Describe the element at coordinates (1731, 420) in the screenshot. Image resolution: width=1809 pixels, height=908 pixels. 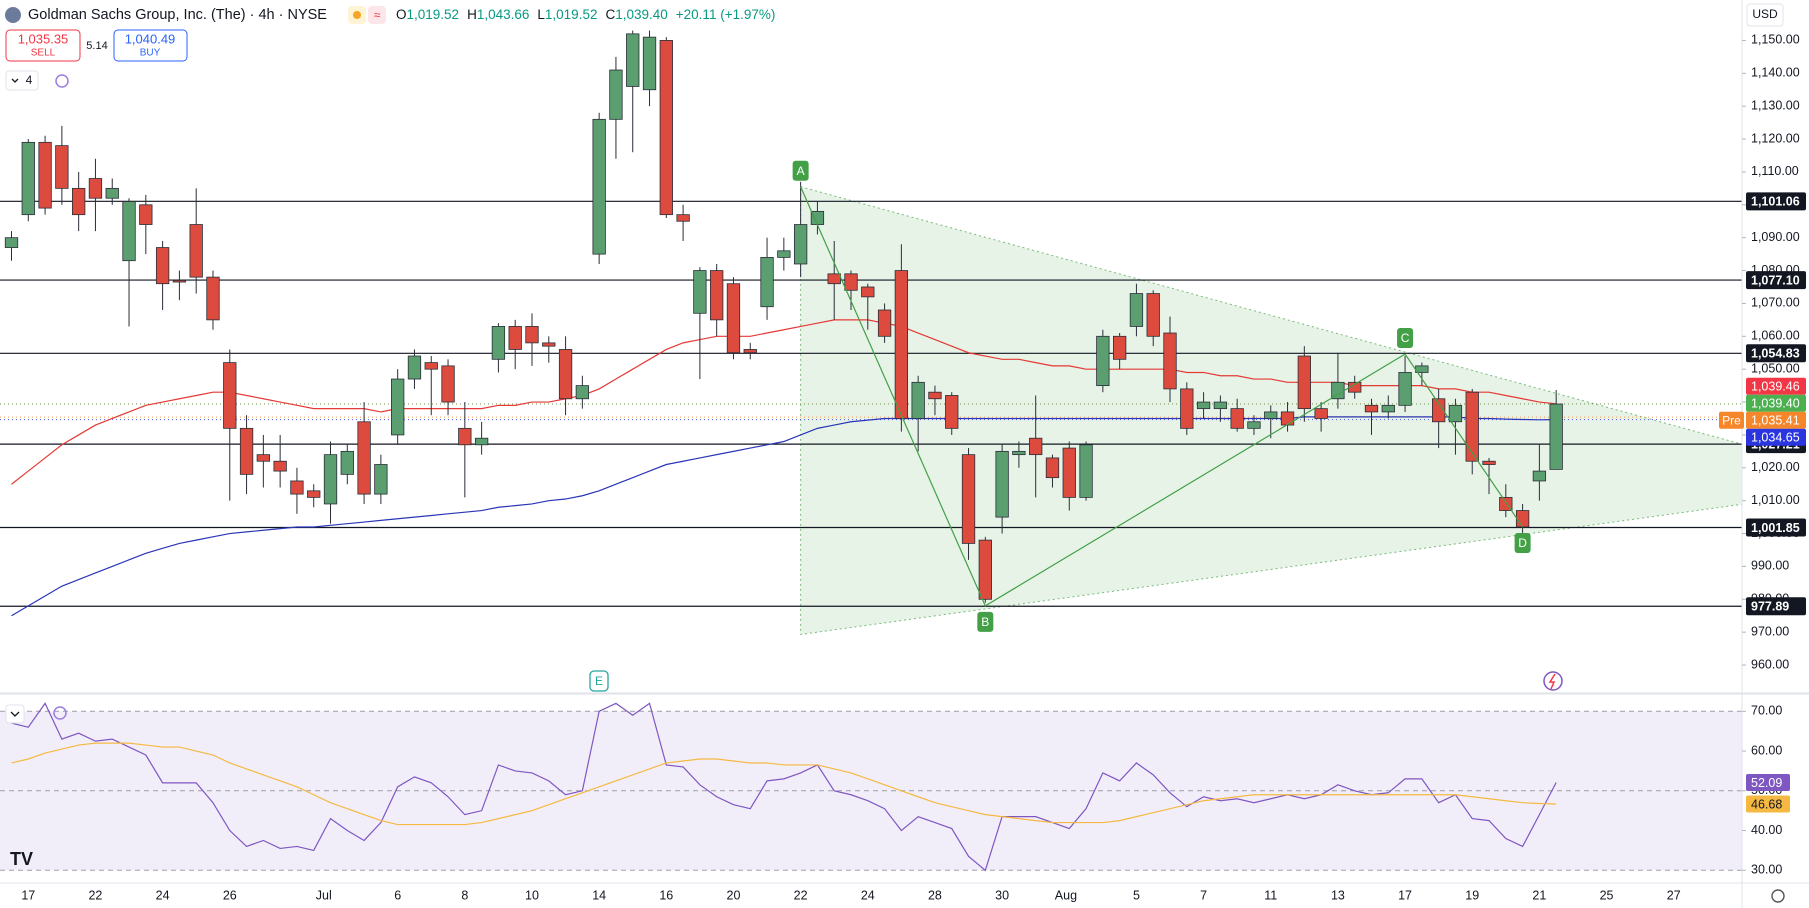
I see `pre-tag` at that location.